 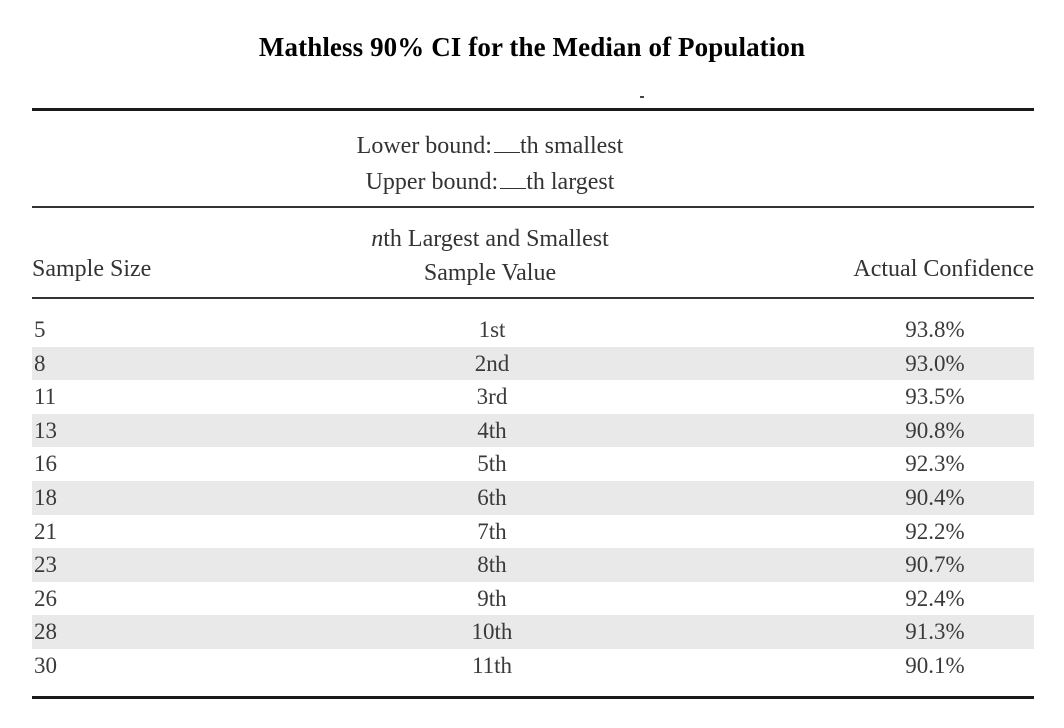 I want to click on lower-bound-prefix: Lower bound:, so click(x=424, y=146).